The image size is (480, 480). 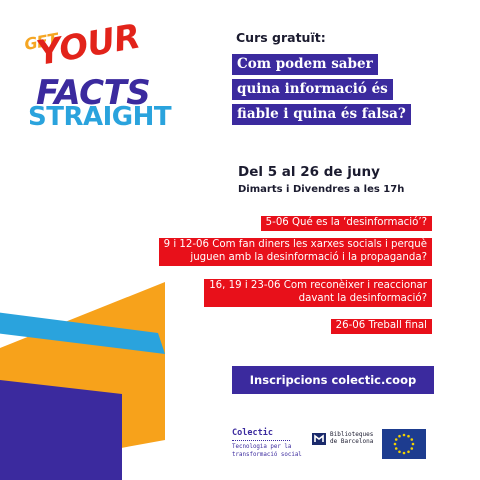 What do you see at coordinates (305, 64) in the screenshot?
I see `course-title-line-1: Com podem saber` at bounding box center [305, 64].